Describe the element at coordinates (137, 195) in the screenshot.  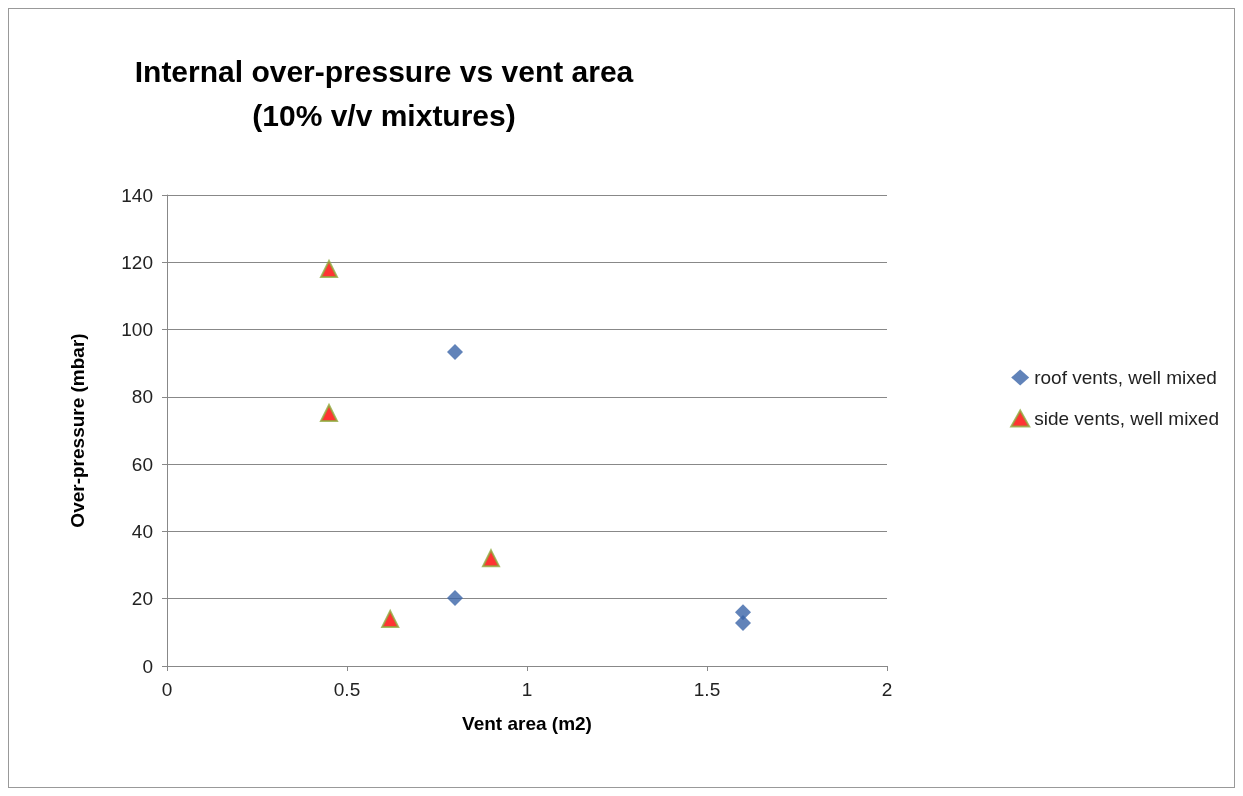
I see `y-tick-label: 140` at that location.